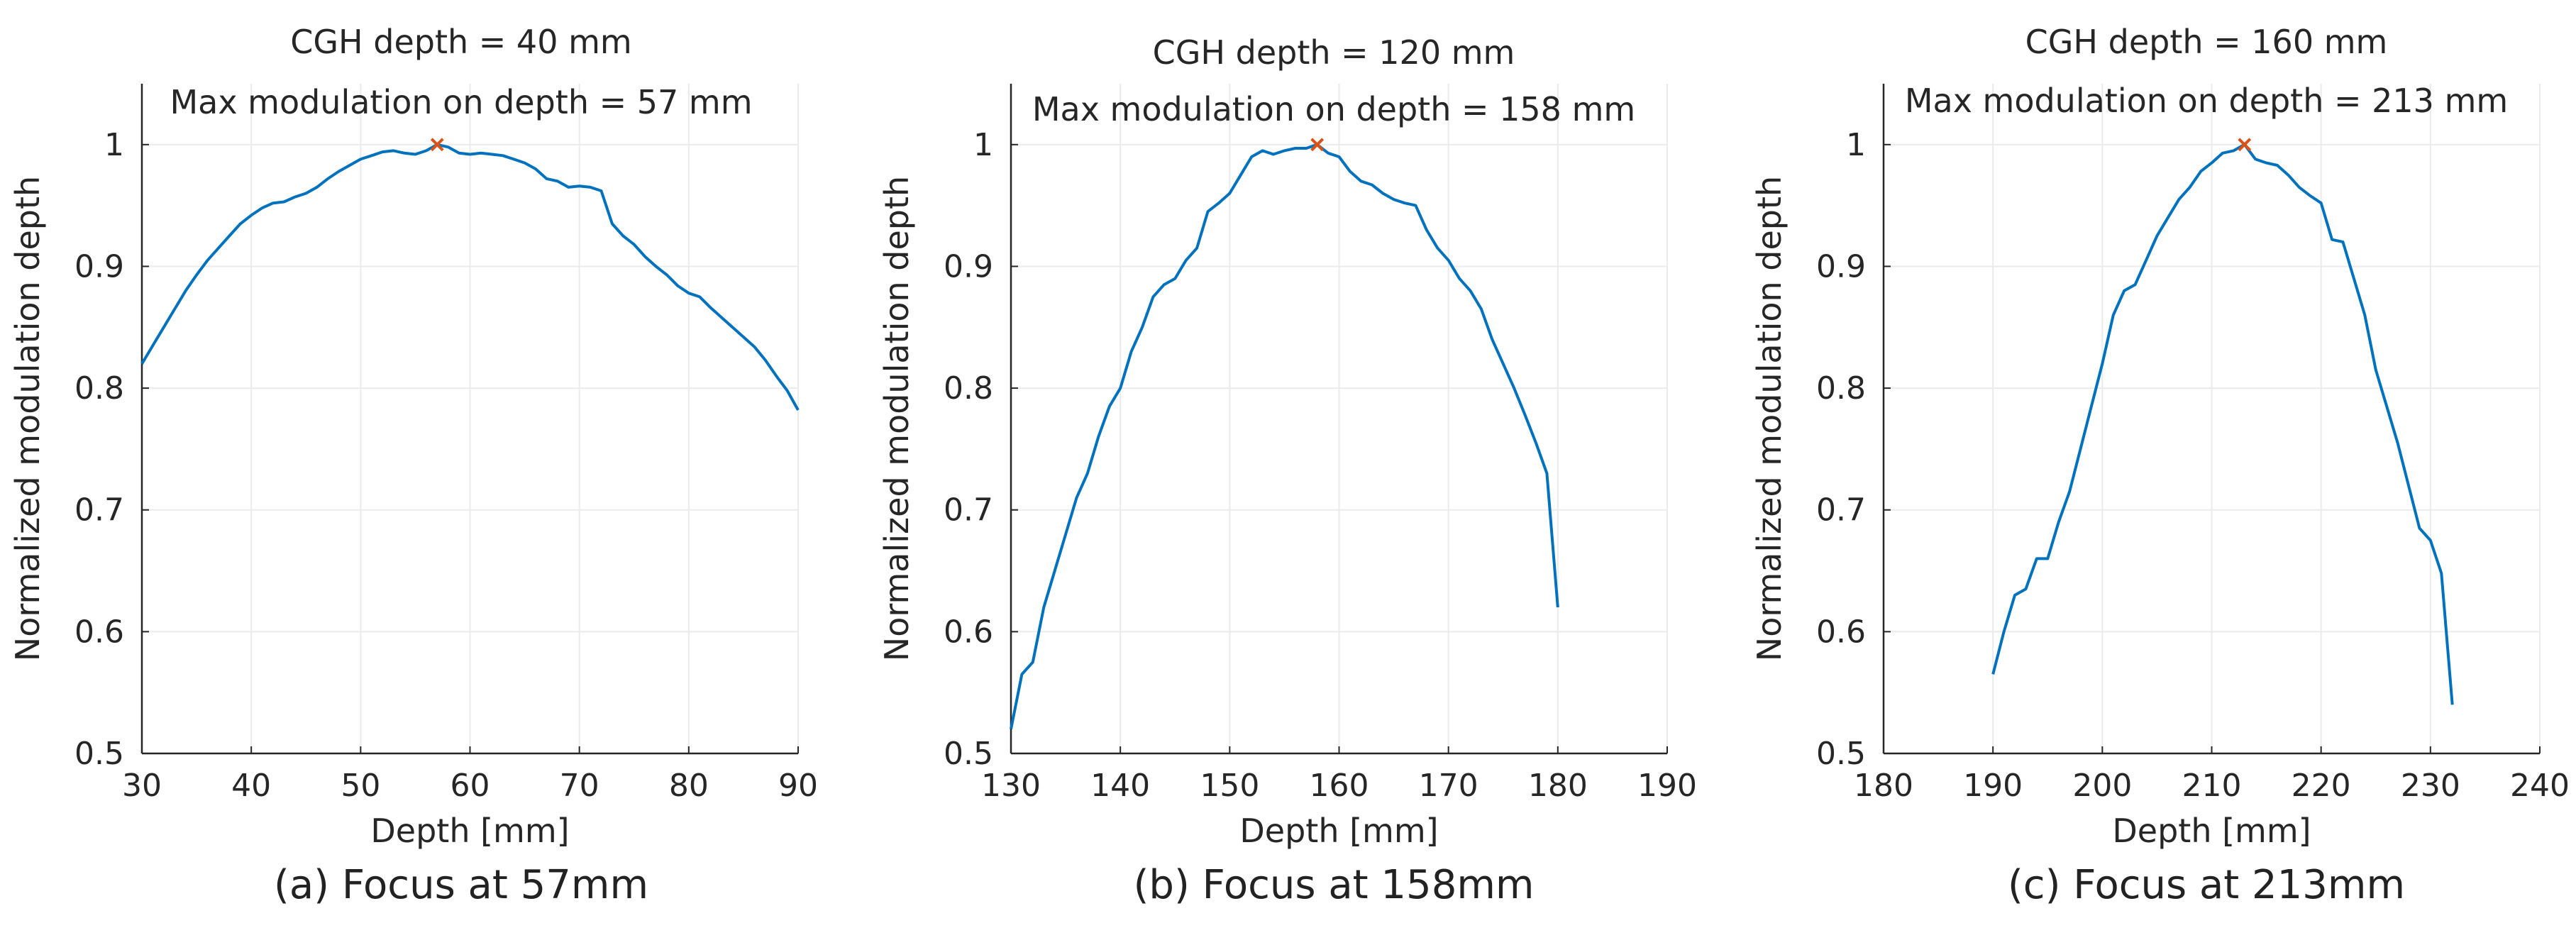 This screenshot has height=945, width=2576. What do you see at coordinates (461, 102) in the screenshot?
I see `chart-subtitle: Max modulation on depth = 57 mm` at bounding box center [461, 102].